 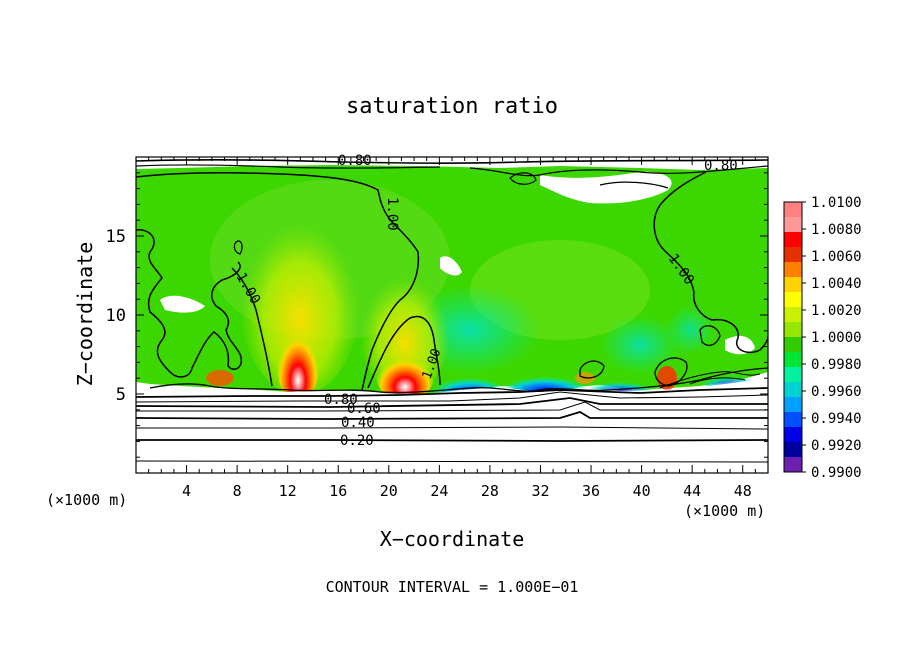 I want to click on x-tick-label: 36, so click(x=591, y=491).